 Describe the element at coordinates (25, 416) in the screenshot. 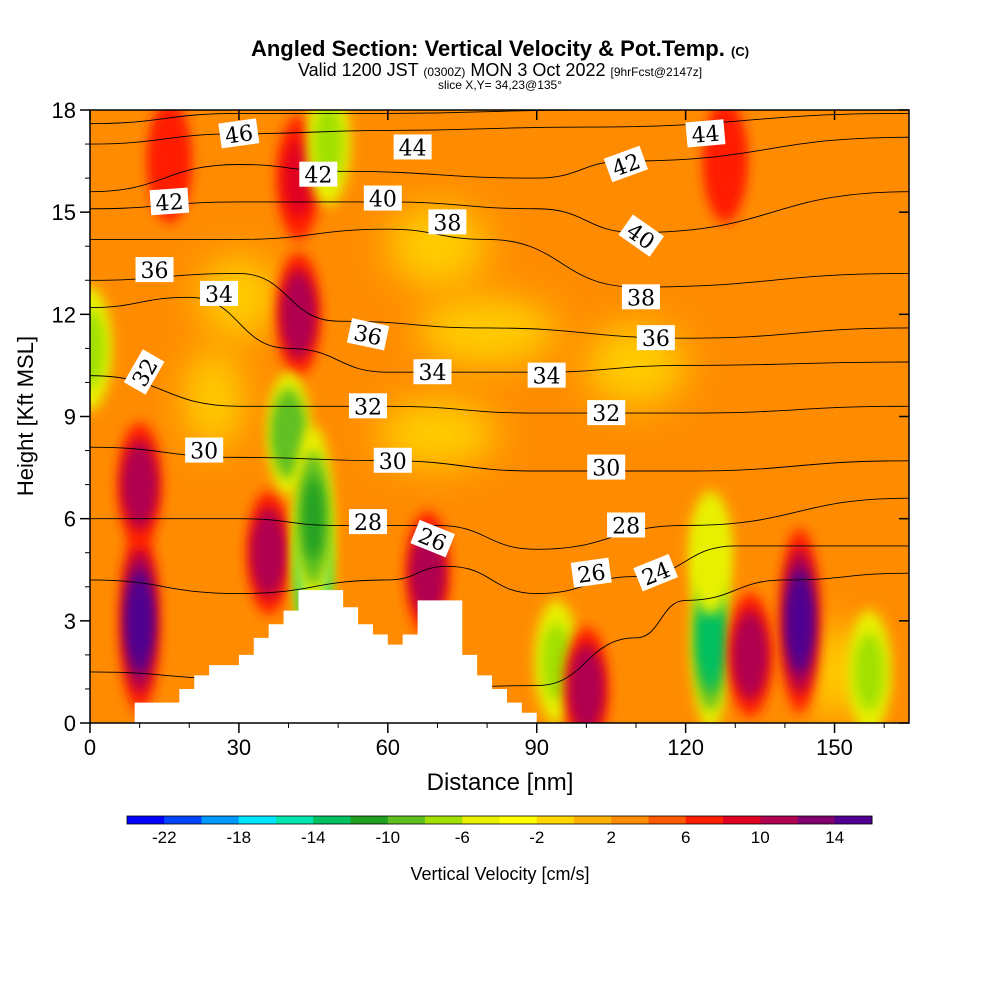

I see `y-axis-label: Height [Kft MSL]` at that location.